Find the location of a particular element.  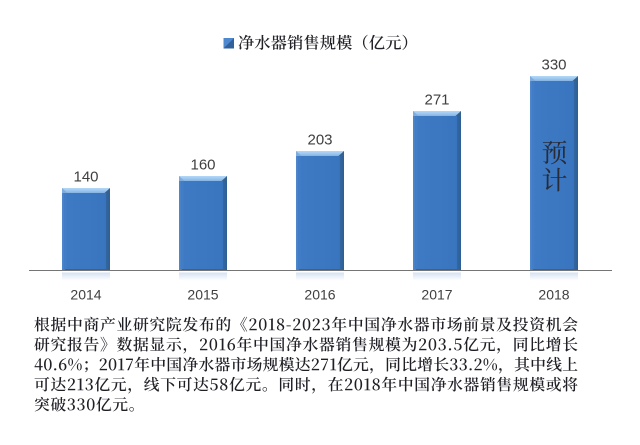

svg-text: 203 is located at coordinates (319, 140).